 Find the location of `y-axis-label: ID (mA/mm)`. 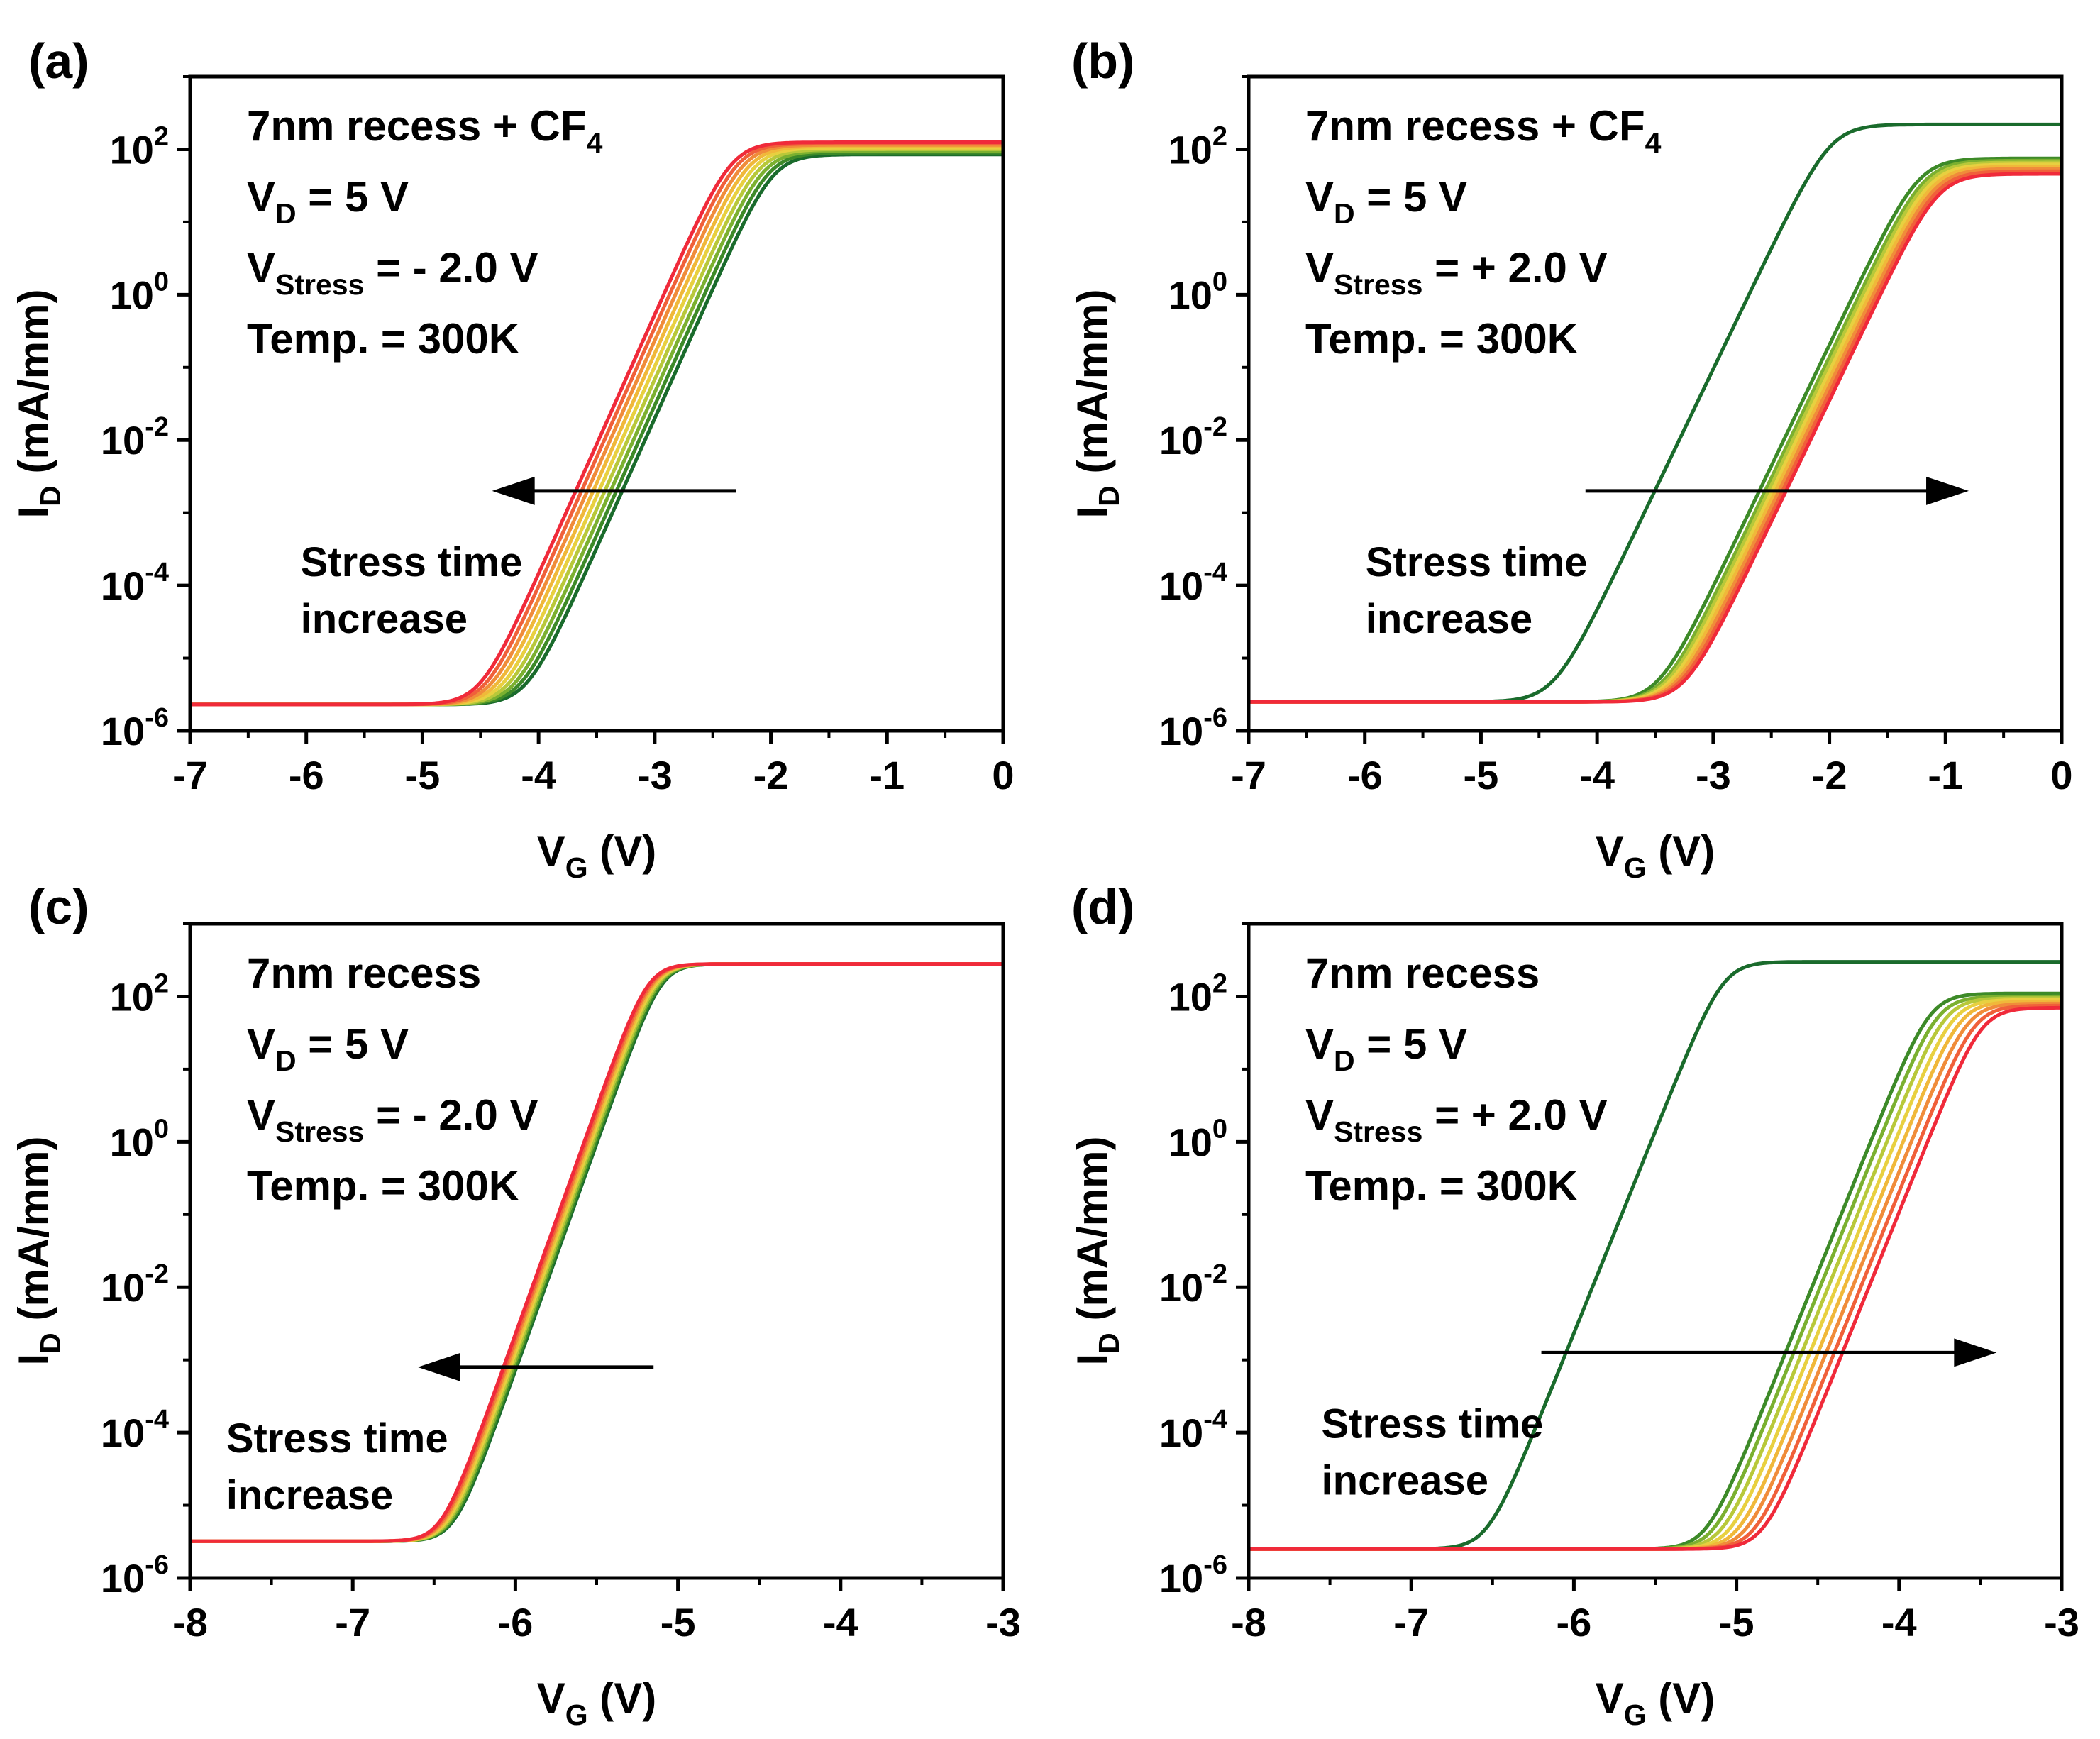

y-axis-label: ID (mA/mm) is located at coordinates (38, 404).